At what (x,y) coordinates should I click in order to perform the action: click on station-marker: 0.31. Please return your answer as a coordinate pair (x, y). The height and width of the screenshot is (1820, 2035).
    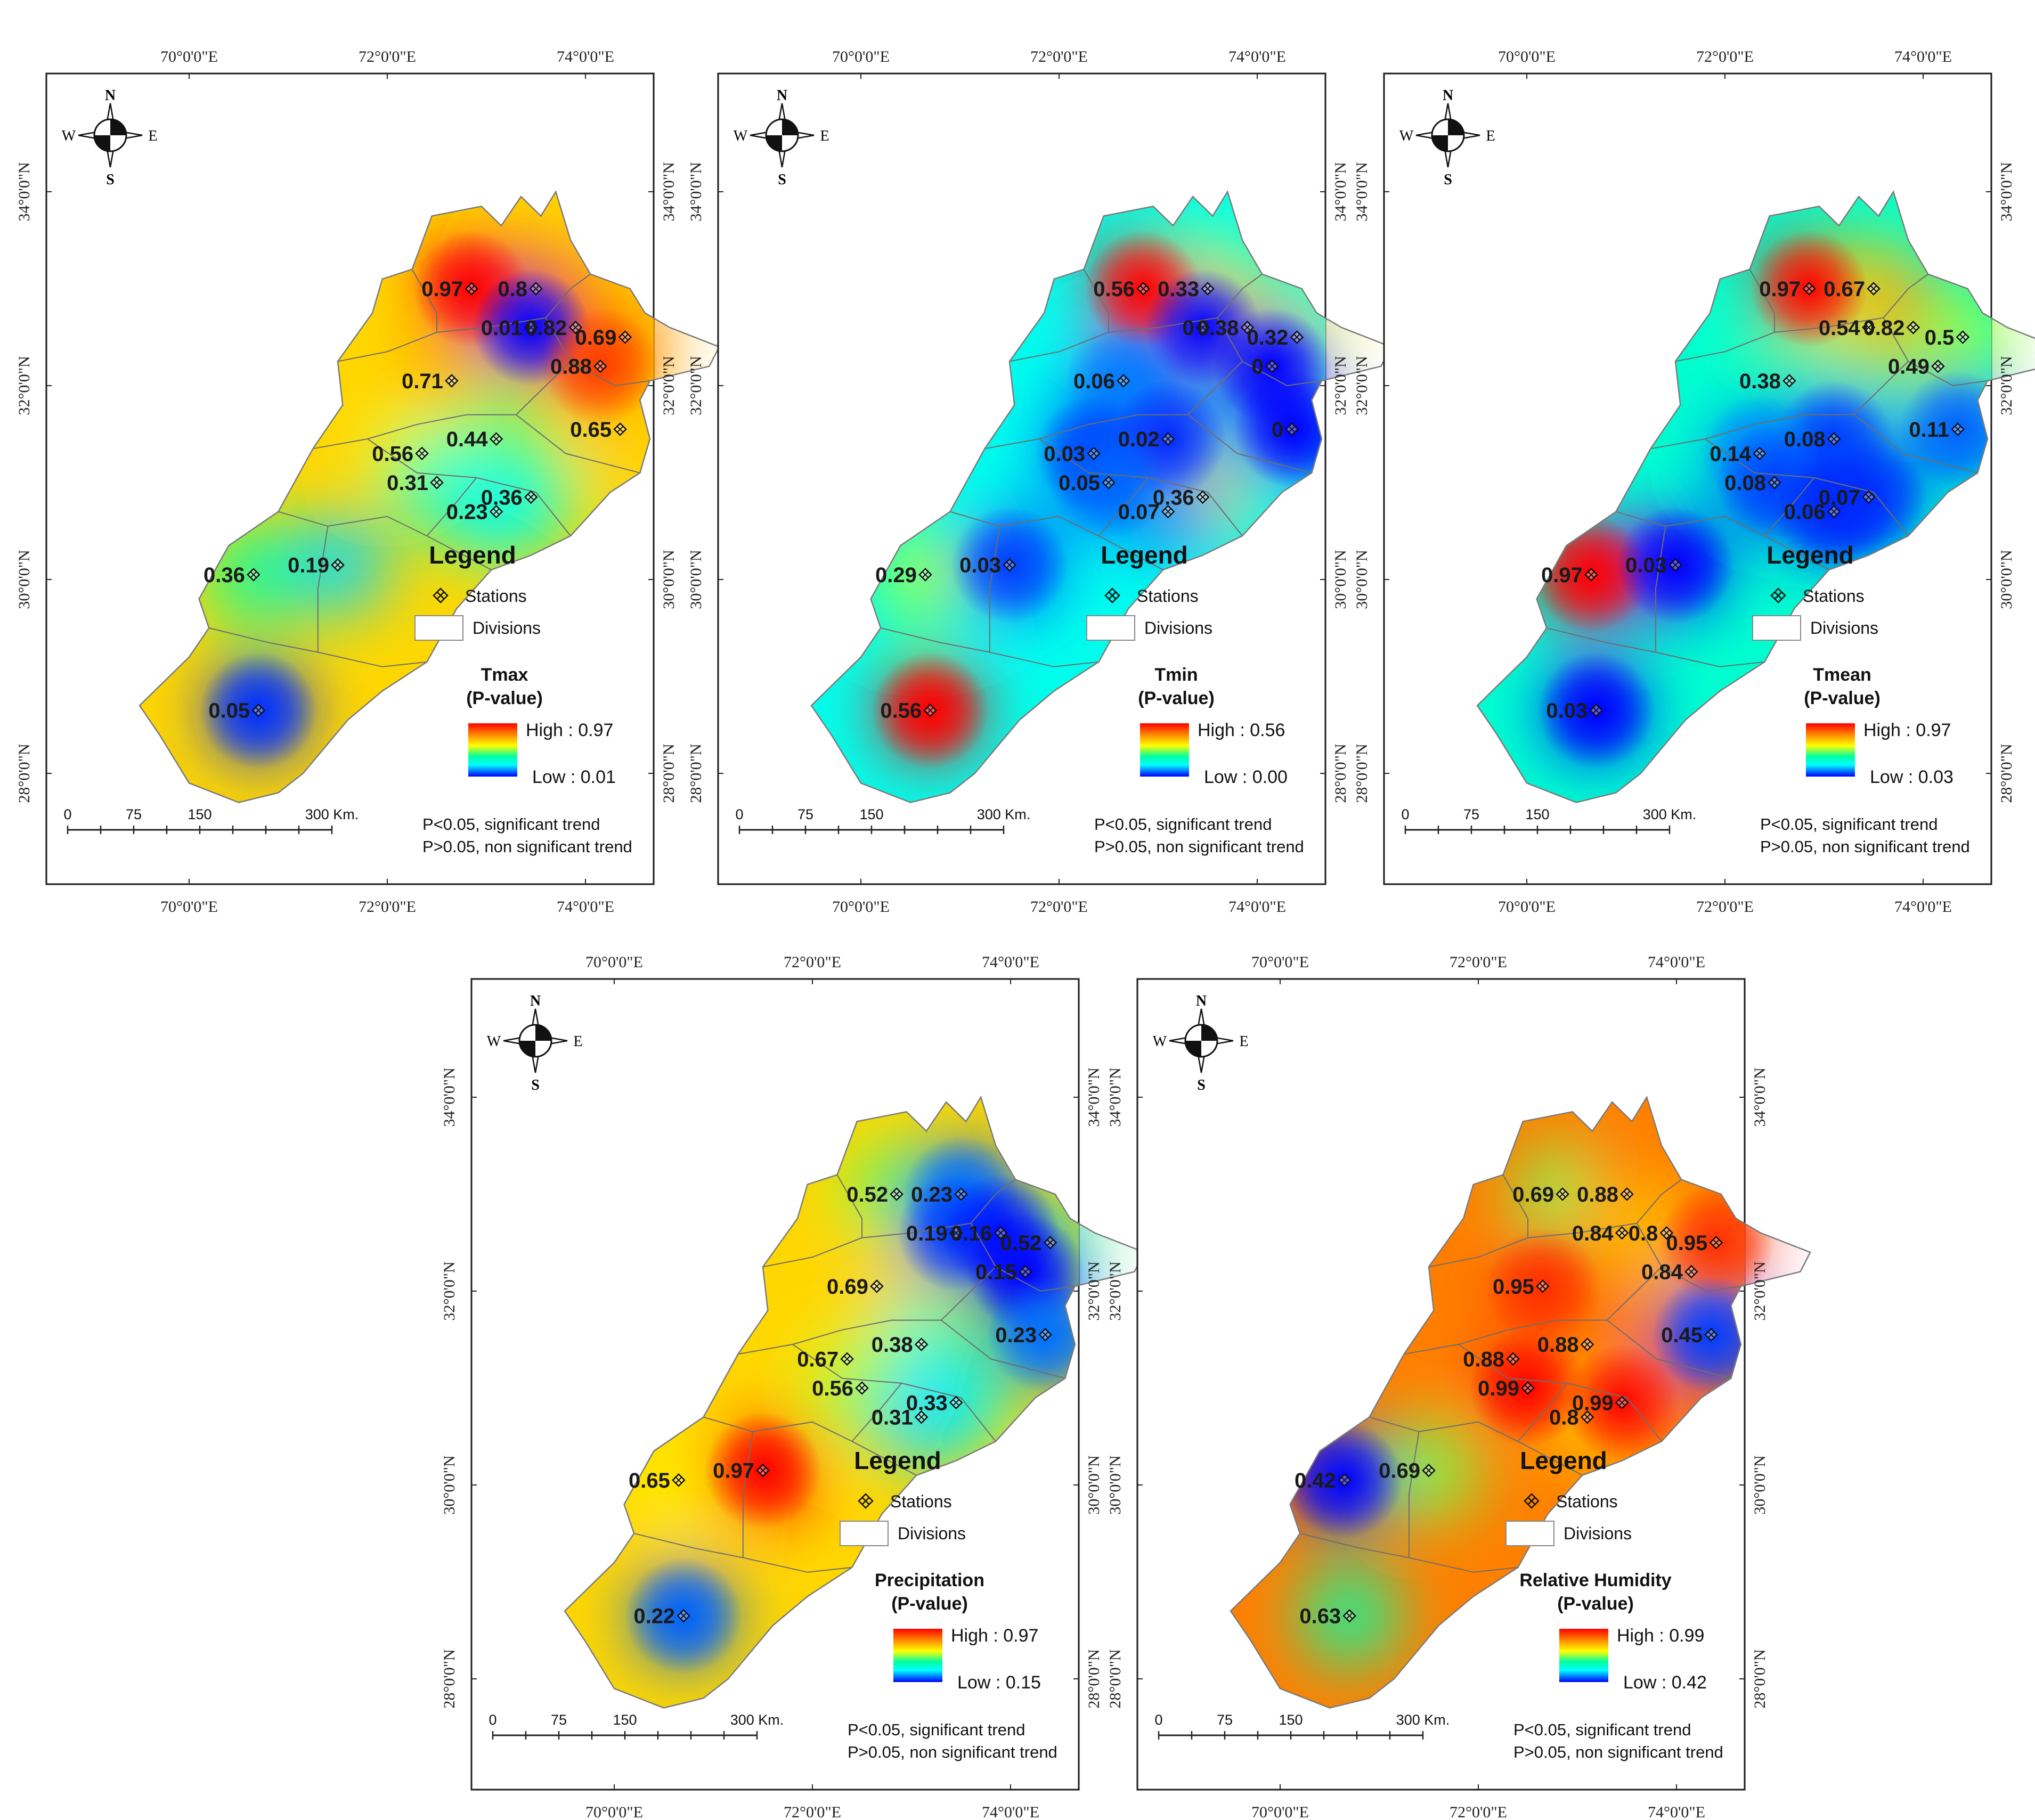
    Looking at the image, I should click on (415, 483).